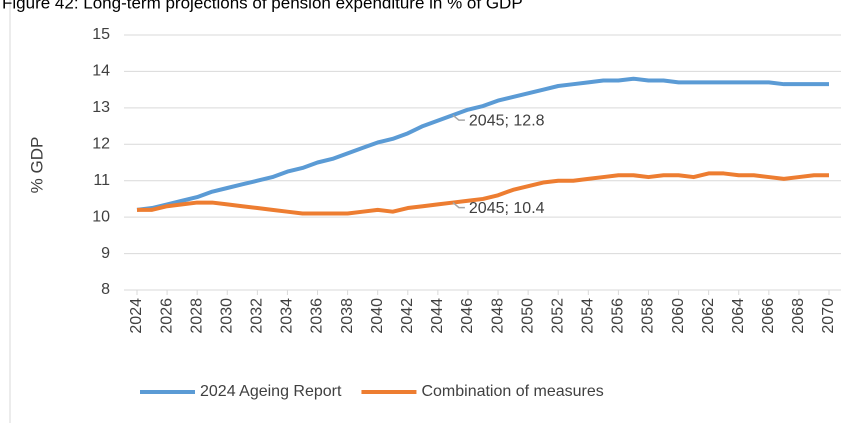 The image size is (857, 423). What do you see at coordinates (768, 316) in the screenshot?
I see `x-tick-label: 2066` at bounding box center [768, 316].